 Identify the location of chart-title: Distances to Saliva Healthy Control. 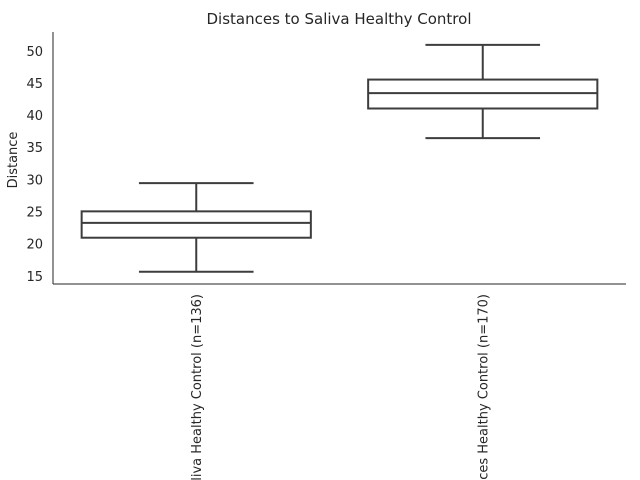
(338, 19).